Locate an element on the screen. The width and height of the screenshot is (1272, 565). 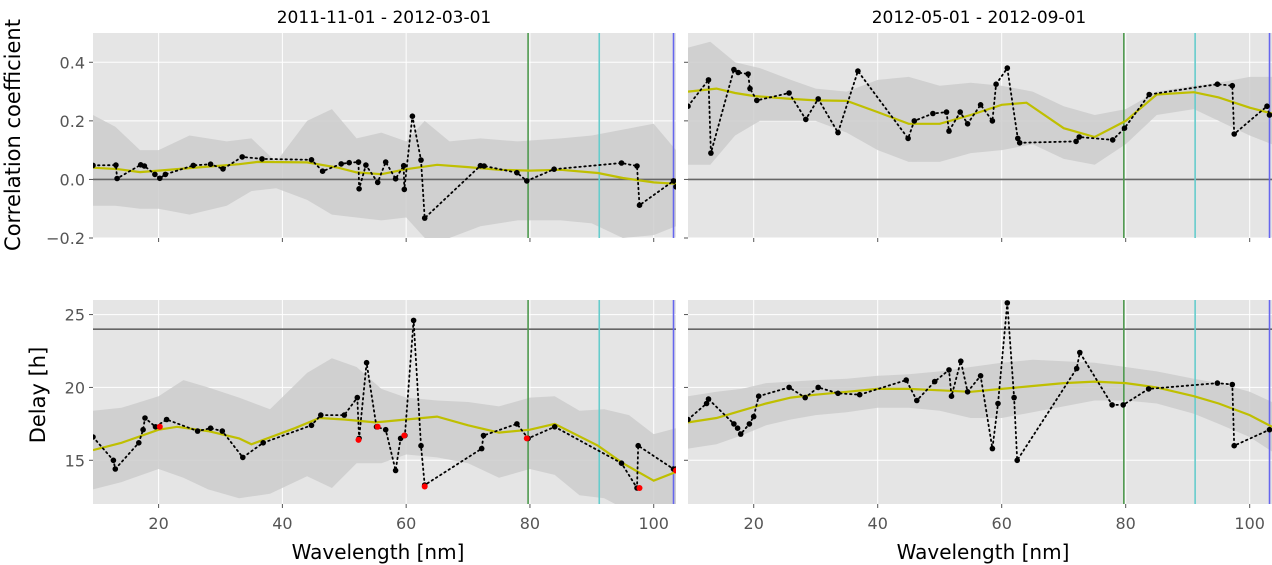
y-tick-label: 15 is located at coordinates (75, 460).